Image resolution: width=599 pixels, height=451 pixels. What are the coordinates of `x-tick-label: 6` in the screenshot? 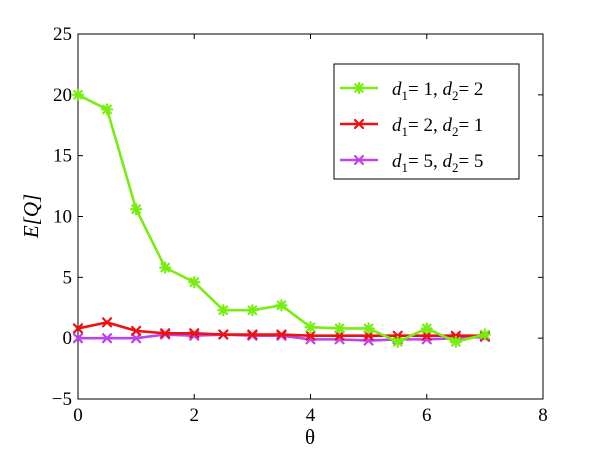 It's located at (427, 415).